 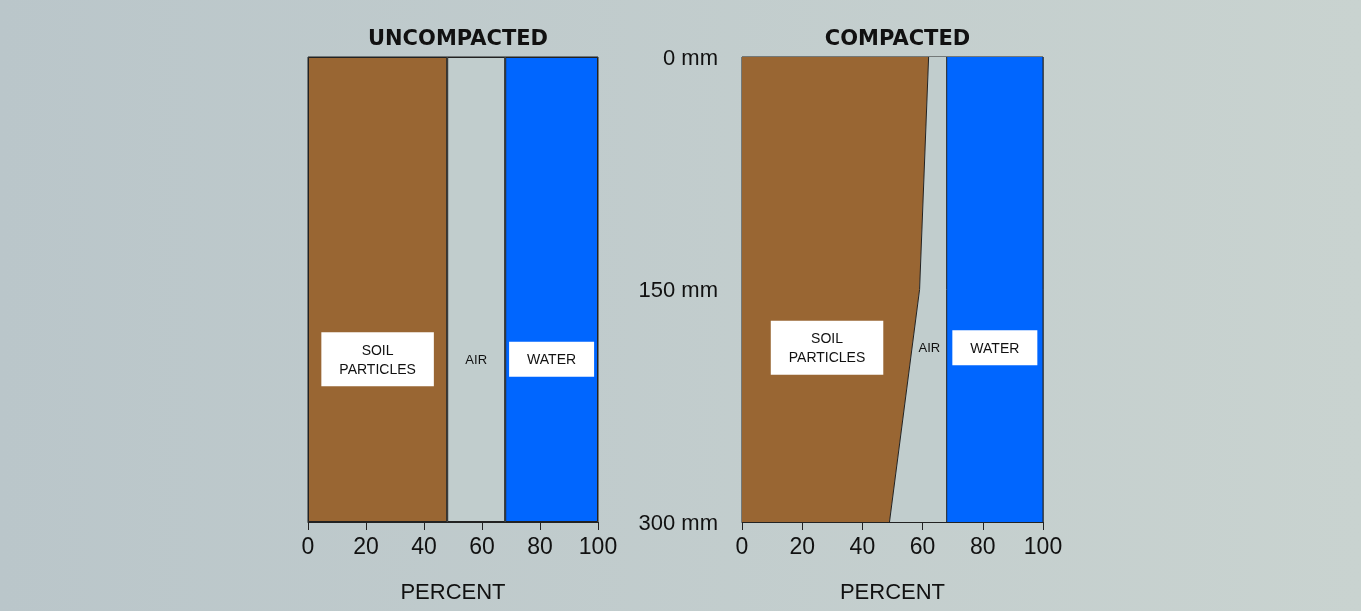 I want to click on chart-title: COMPACTED, so click(x=897, y=37).